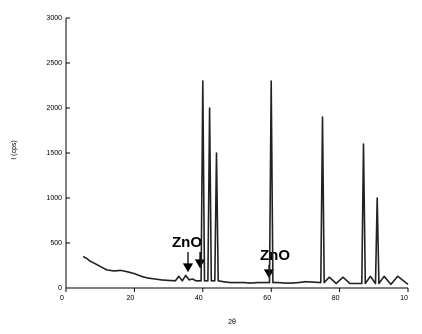 Image resolution: width=422 pixels, height=334 pixels. I want to click on y-tick-label: 0, so click(60, 288).